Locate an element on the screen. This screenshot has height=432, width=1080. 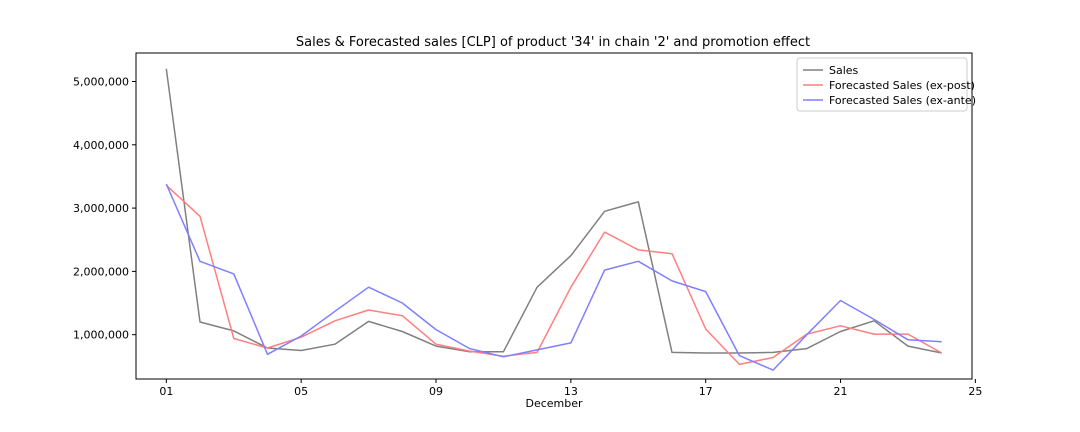
y-tick-label: 1,000,000 is located at coordinates (101, 335).